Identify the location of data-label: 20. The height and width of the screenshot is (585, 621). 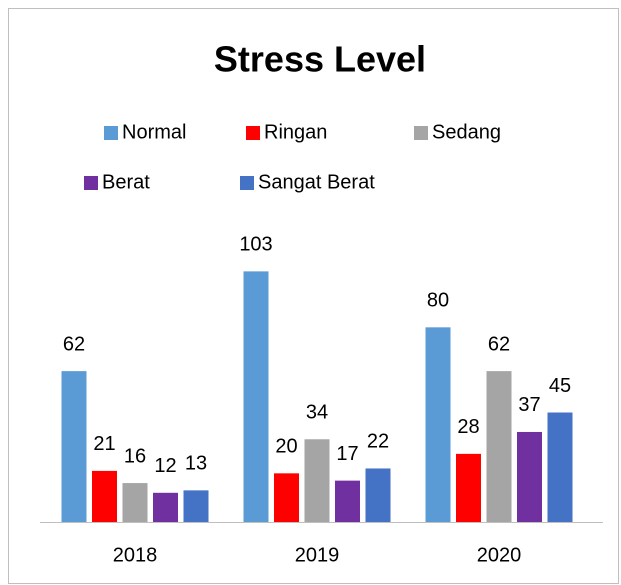
(286, 447).